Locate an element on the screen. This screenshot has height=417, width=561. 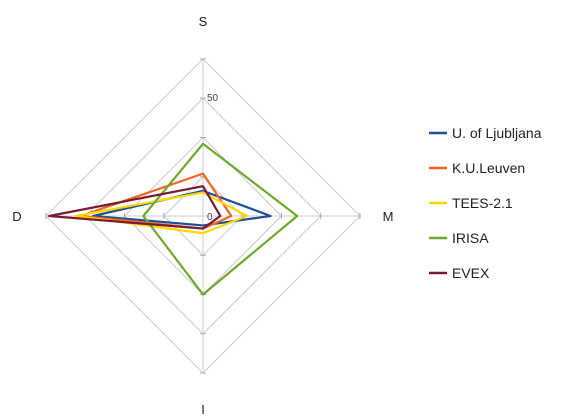
tick-label-50: 50 is located at coordinates (213, 98).